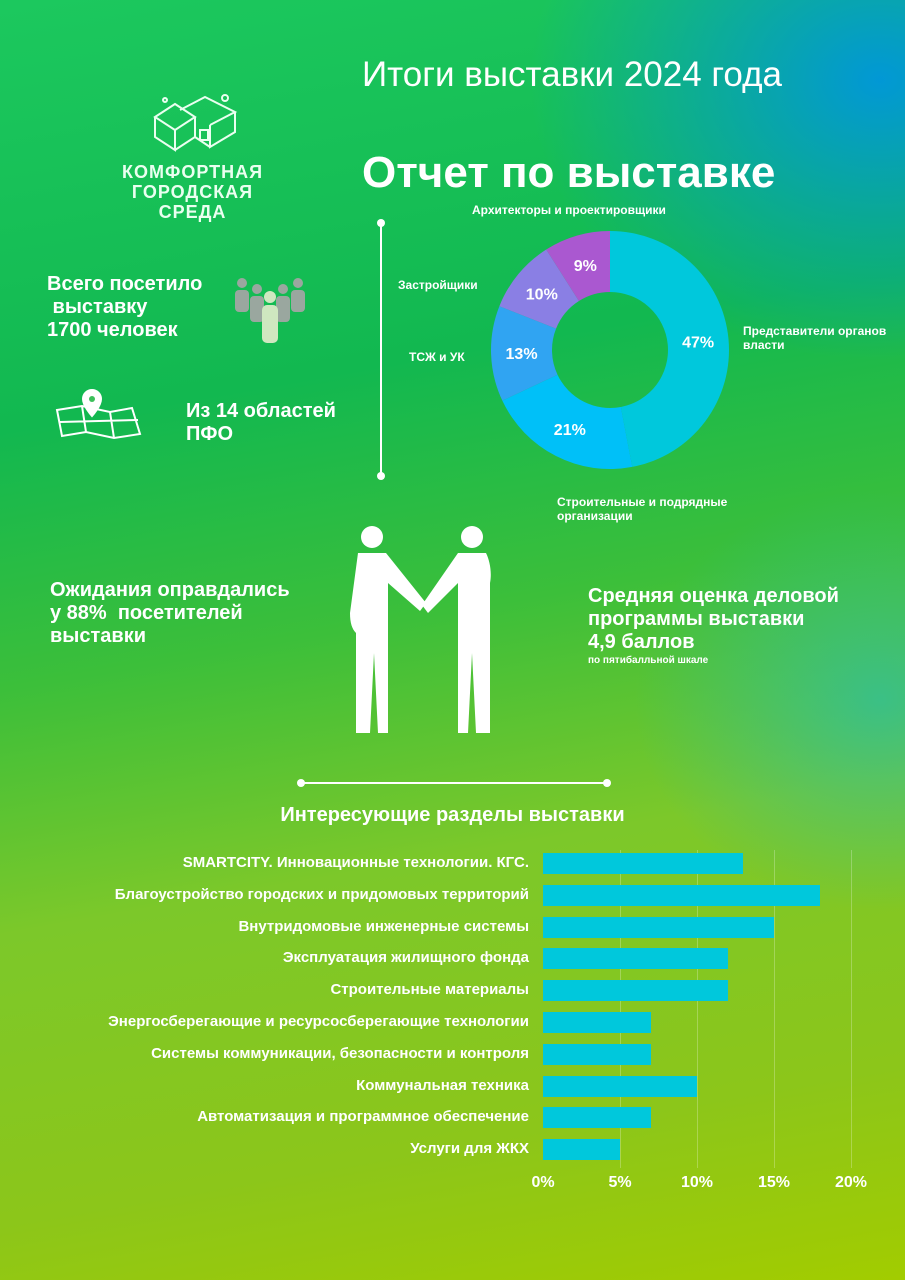 The image size is (905, 1280). What do you see at coordinates (125, 284) in the screenshot?
I see `visitors-line: Всего посетило` at bounding box center [125, 284].